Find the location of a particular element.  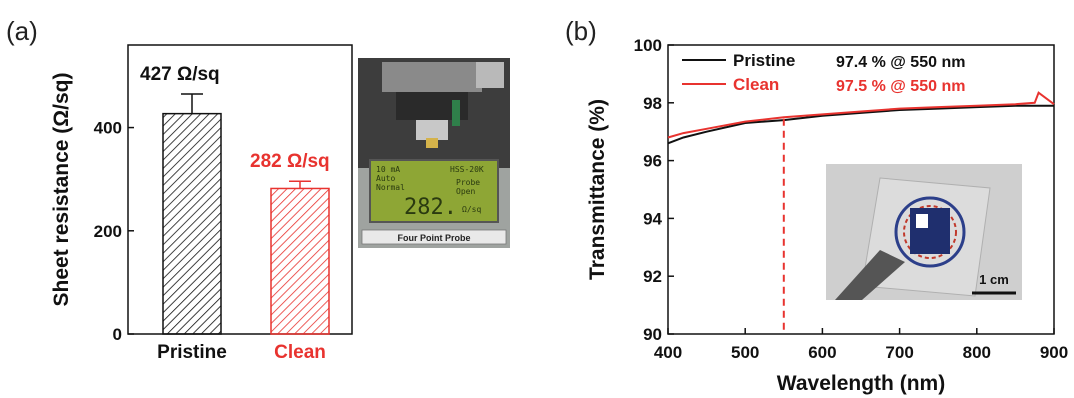

x-tick-label: 500 is located at coordinates (745, 352).